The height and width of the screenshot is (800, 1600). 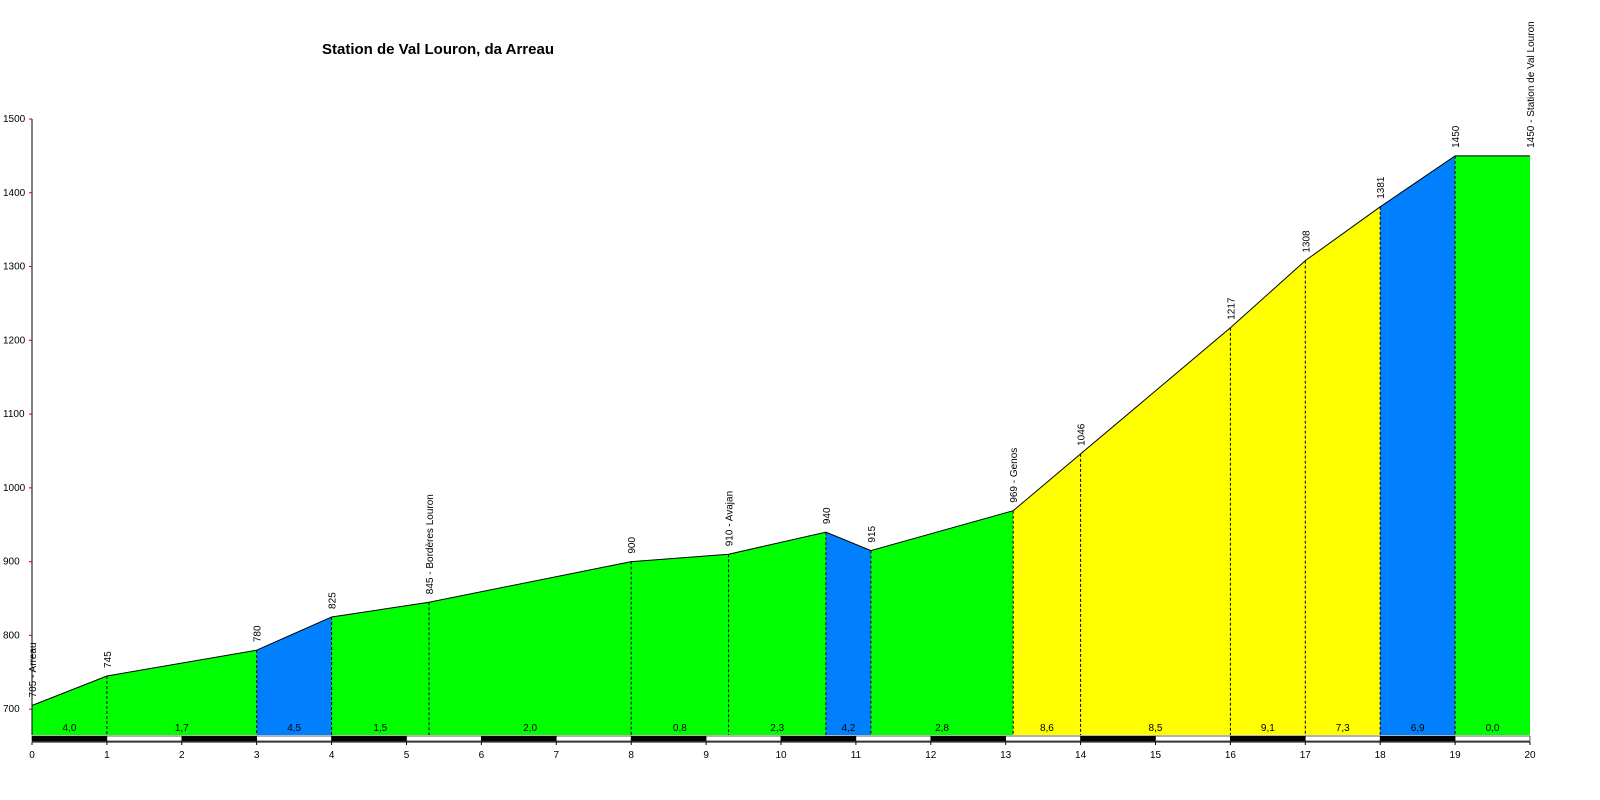 I want to click on x-tick-label-13: 13, so click(x=1006, y=755).